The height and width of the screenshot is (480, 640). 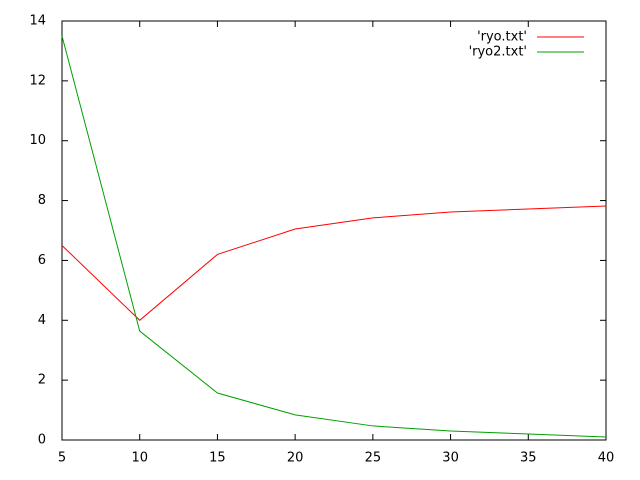 What do you see at coordinates (606, 458) in the screenshot?
I see `x-tick-label: 40` at bounding box center [606, 458].